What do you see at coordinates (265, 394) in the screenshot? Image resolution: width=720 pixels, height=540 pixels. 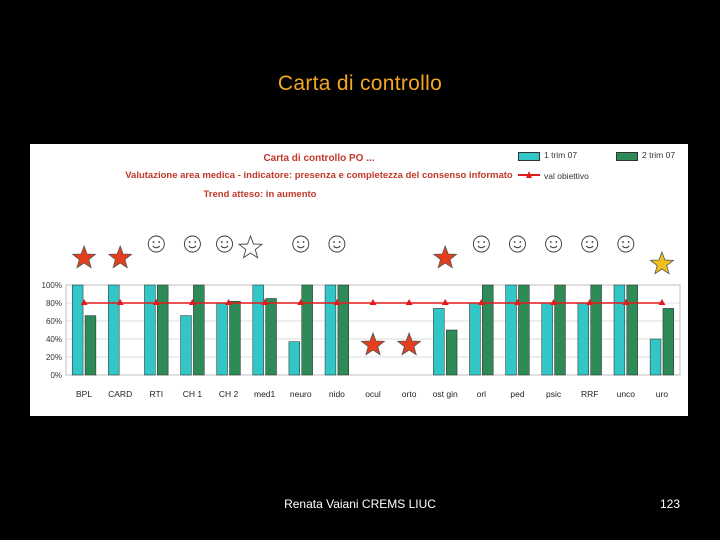 I see `x-tick-label: med1` at bounding box center [265, 394].